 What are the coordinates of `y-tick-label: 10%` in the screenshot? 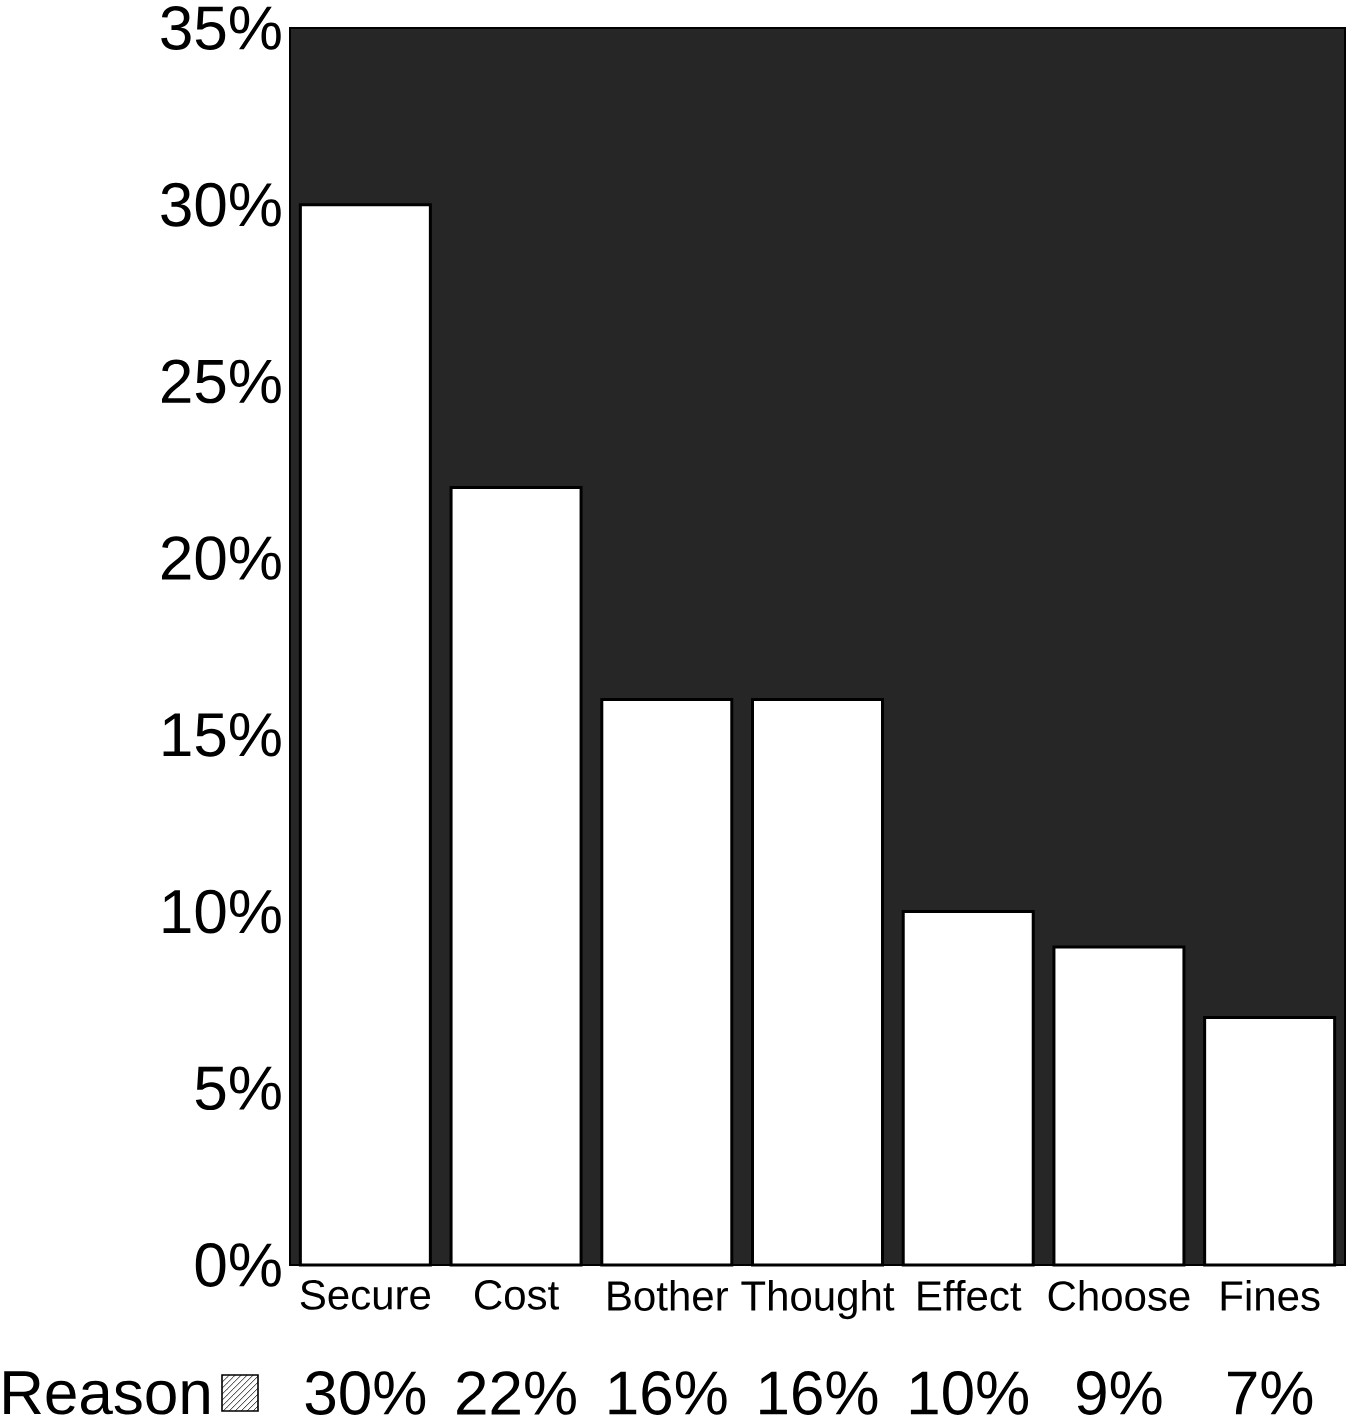 It's located at (222, 911).